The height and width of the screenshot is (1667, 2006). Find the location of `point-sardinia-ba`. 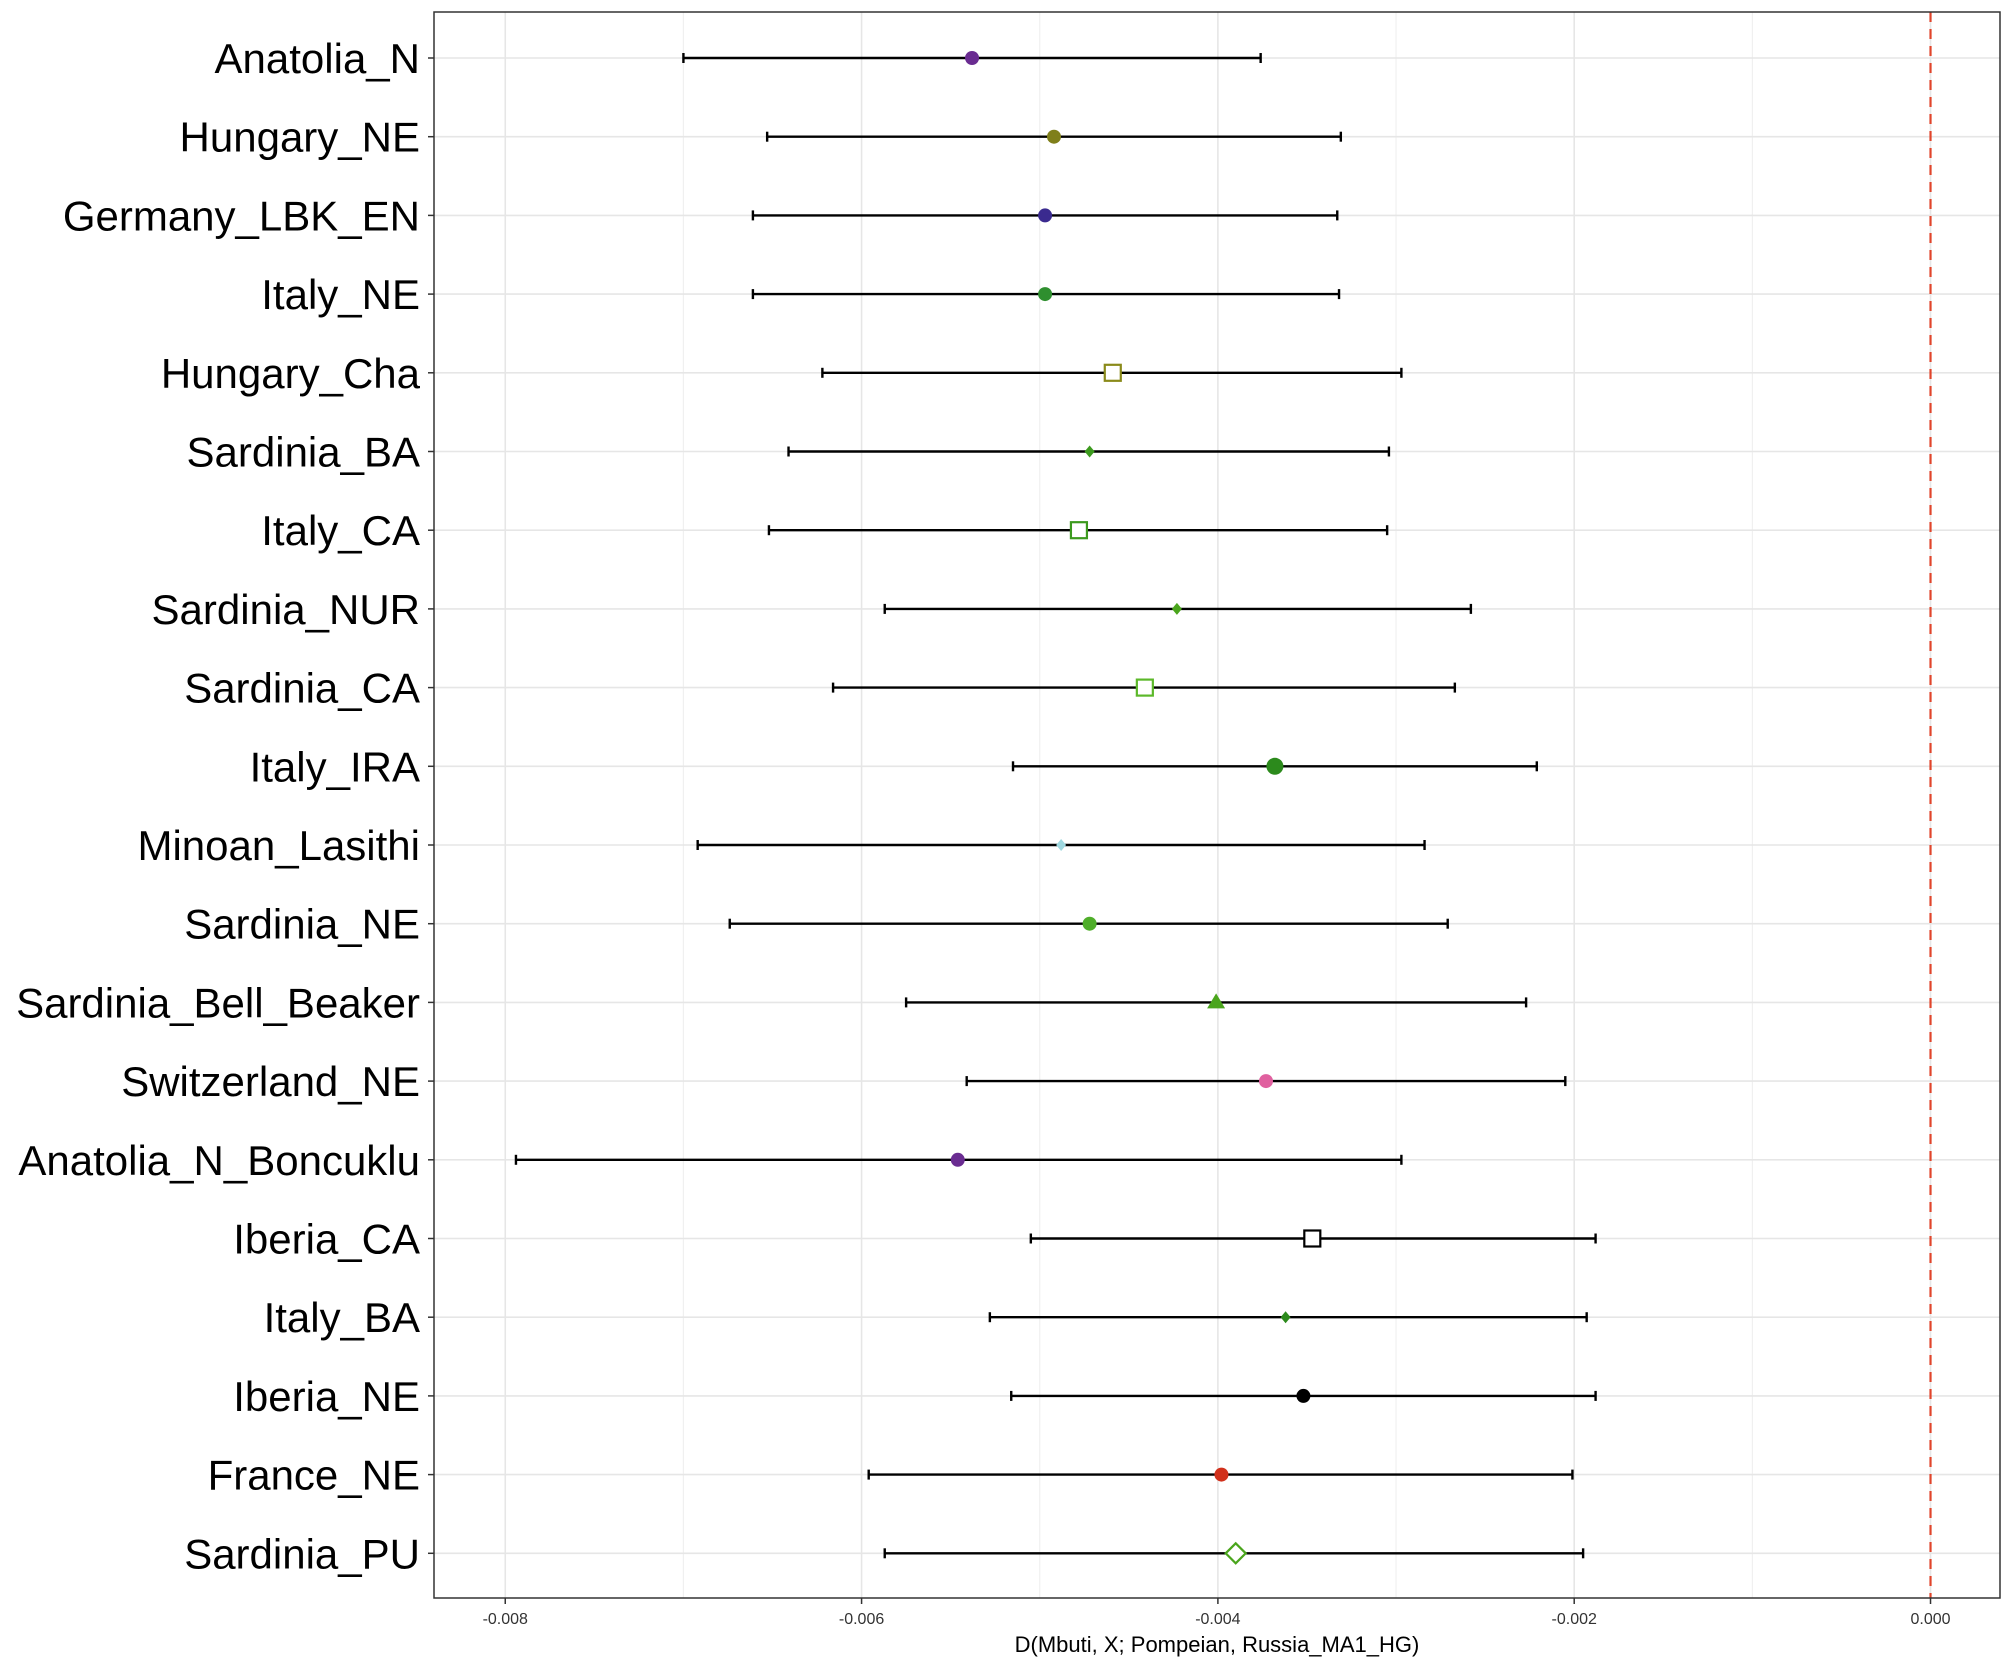

point-sardinia-ba is located at coordinates (1089, 451).